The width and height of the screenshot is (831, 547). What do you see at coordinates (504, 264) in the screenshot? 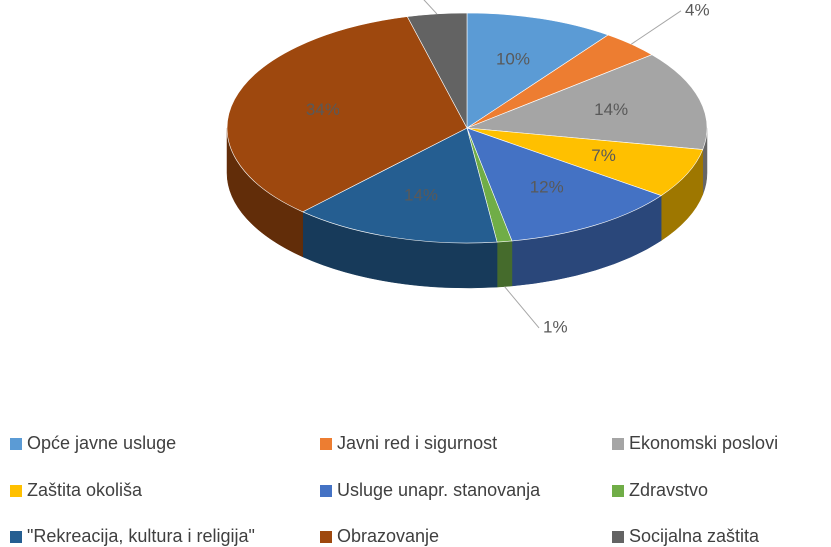
I see `pie-slice-side` at bounding box center [504, 264].